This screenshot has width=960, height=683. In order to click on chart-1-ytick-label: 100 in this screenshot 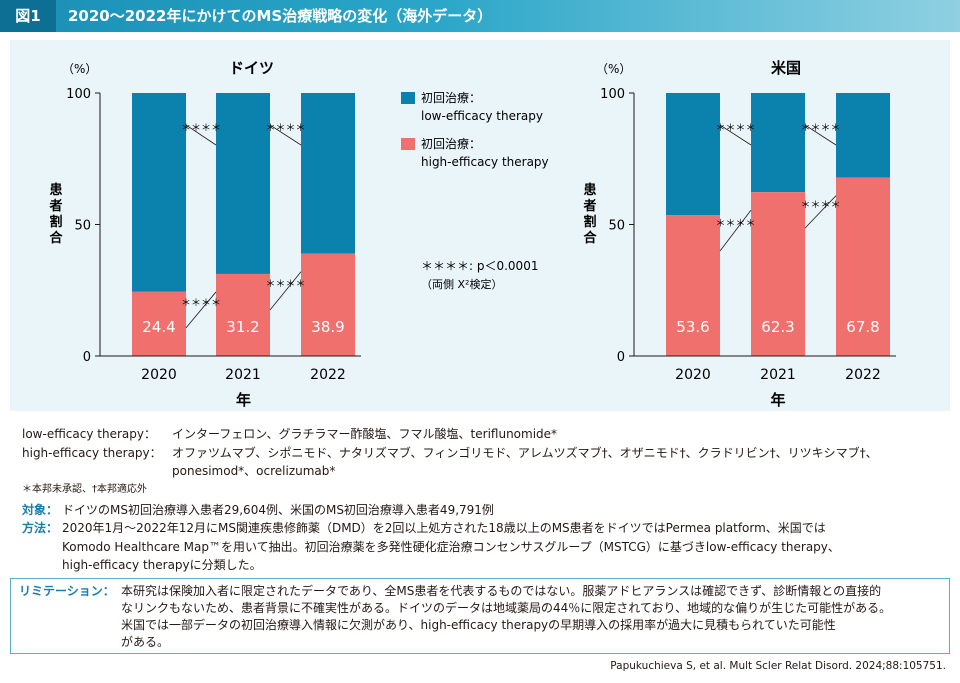, I will do `click(78, 94)`.